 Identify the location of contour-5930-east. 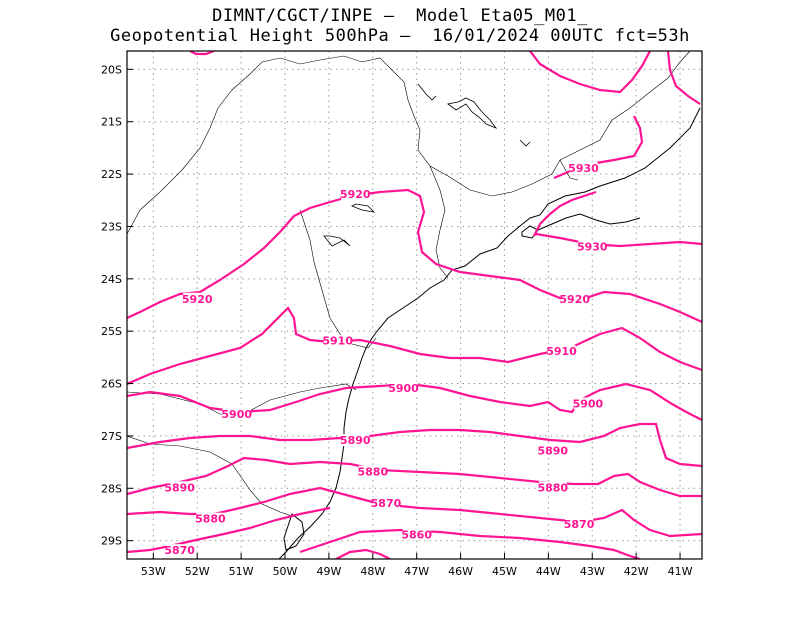
(683, 78).